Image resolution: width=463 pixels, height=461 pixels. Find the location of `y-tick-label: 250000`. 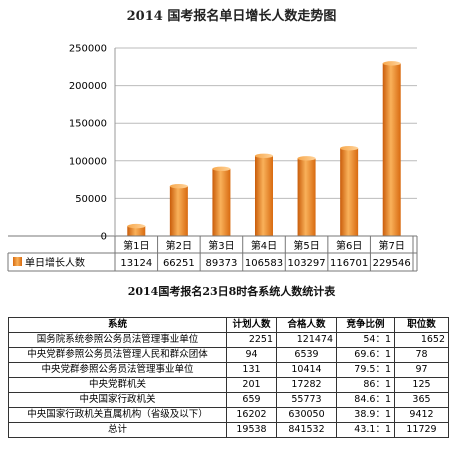

y-tick-label: 250000 is located at coordinates (88, 49).